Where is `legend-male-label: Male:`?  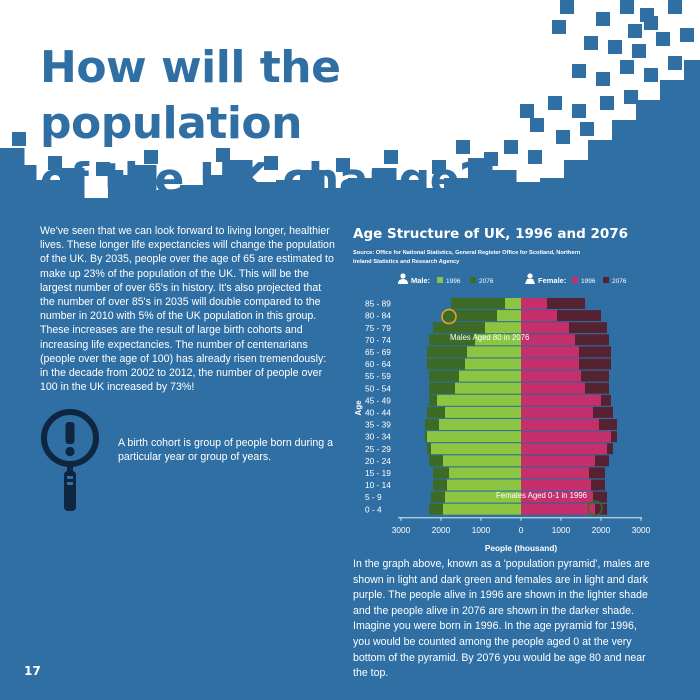
legend-male-label: Male: is located at coordinates (420, 280).